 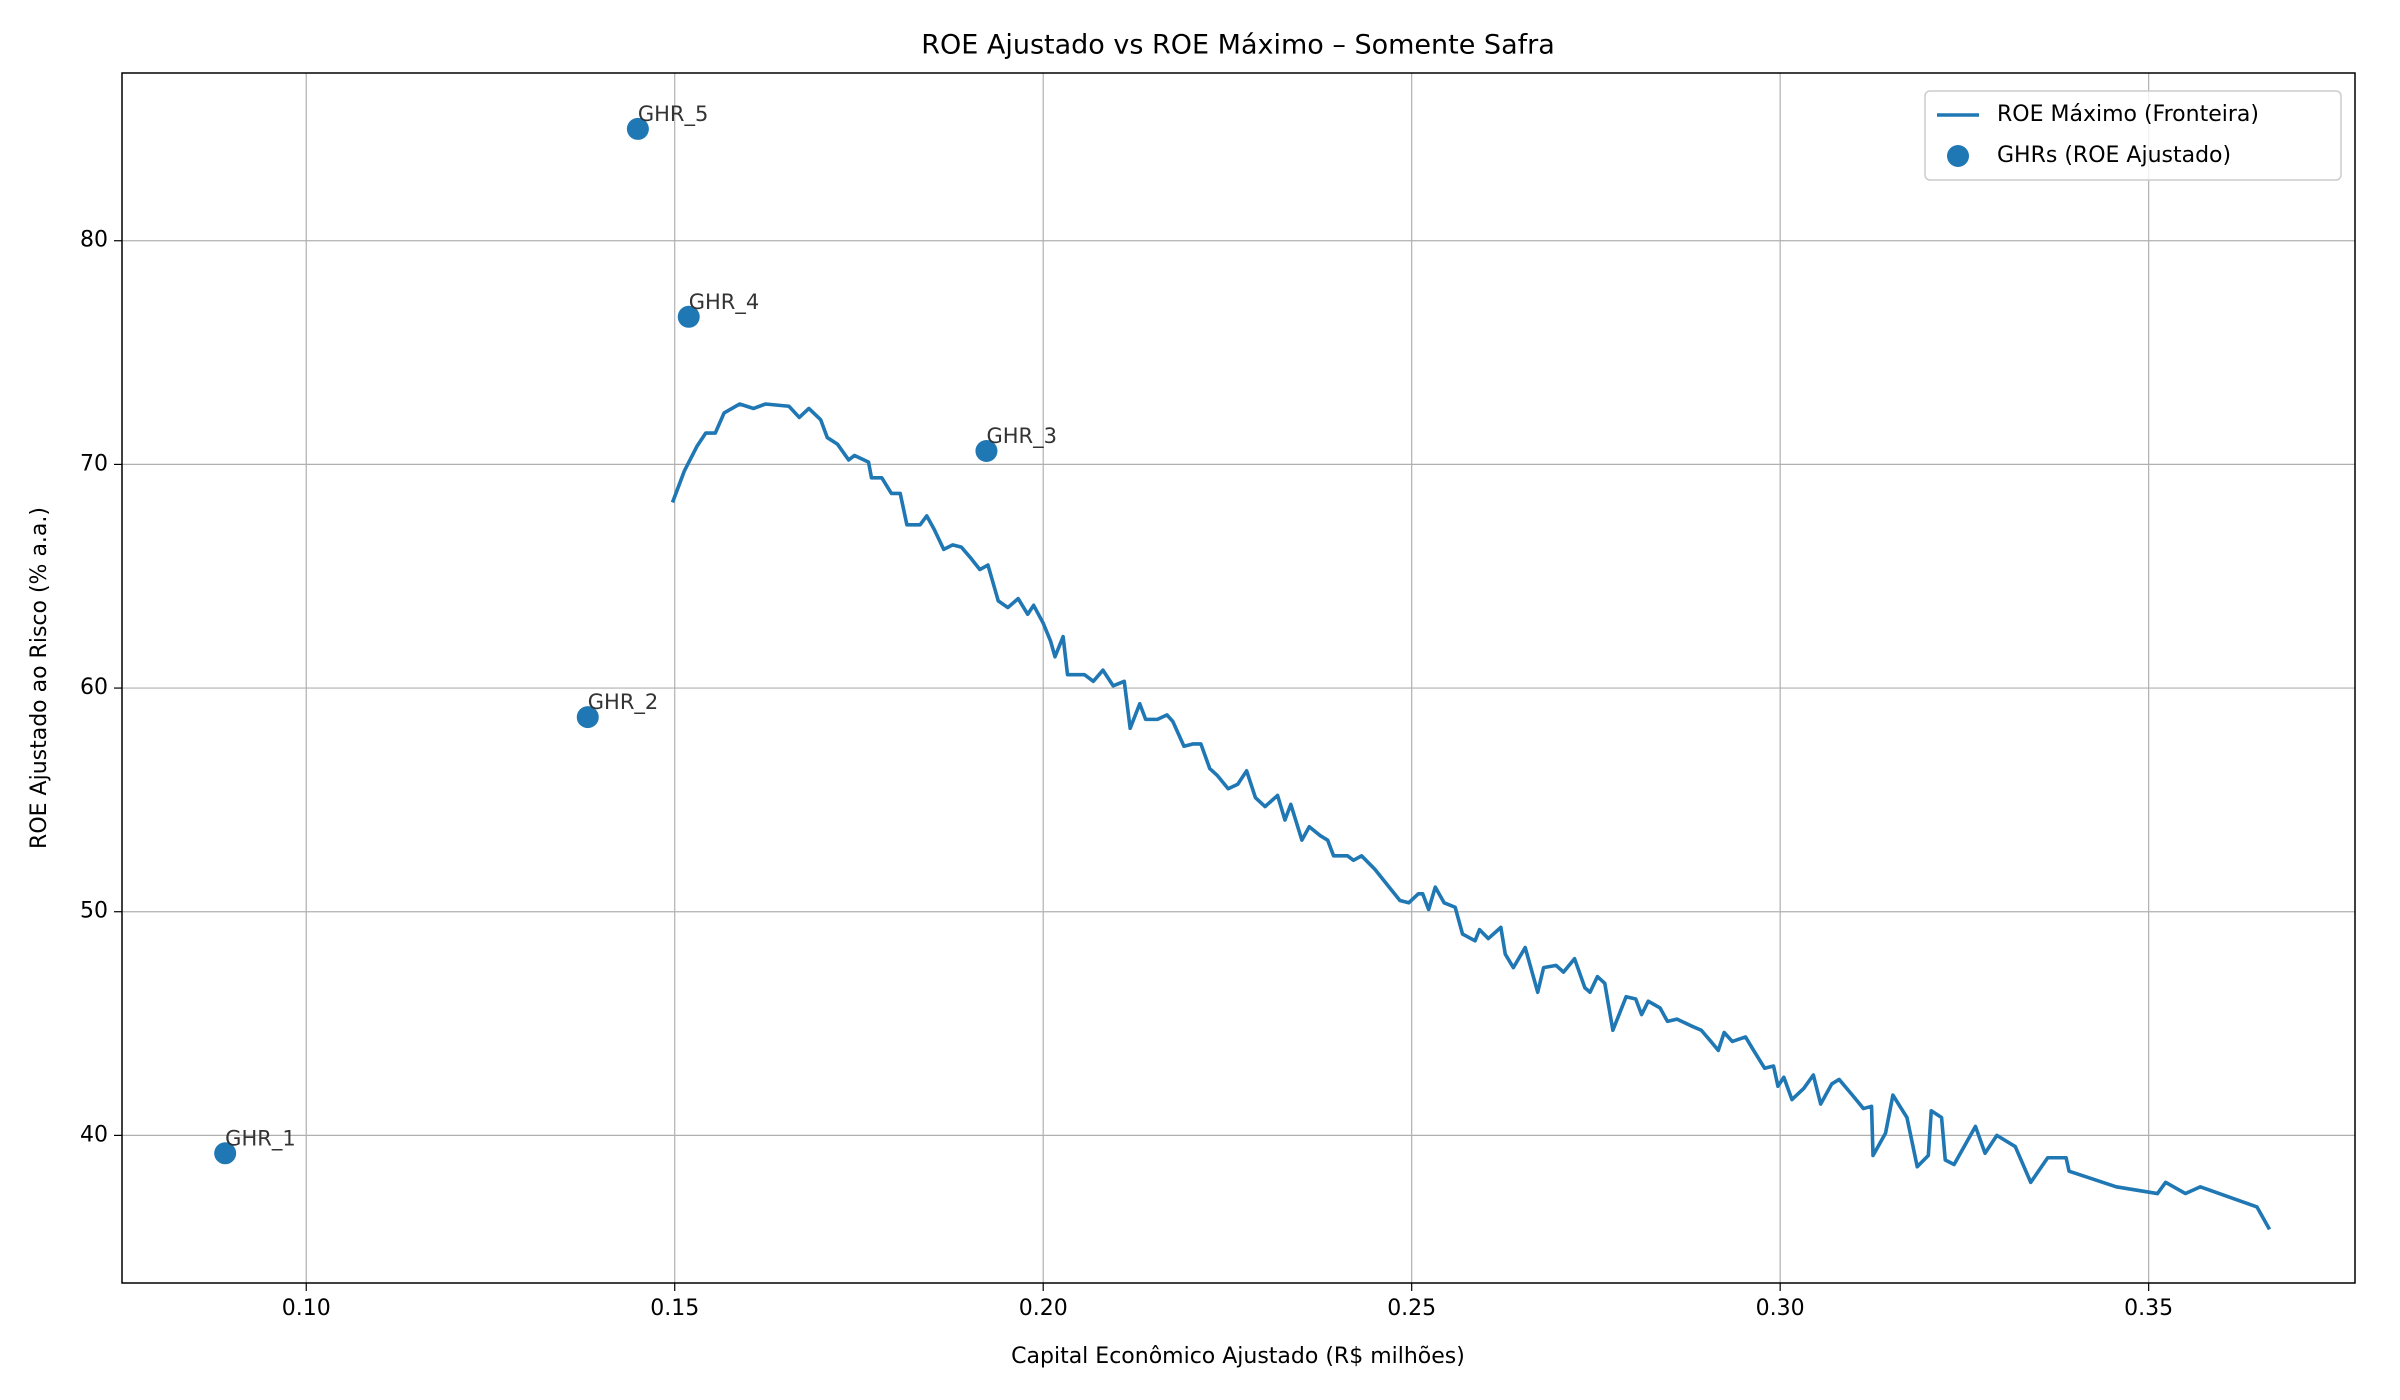 What do you see at coordinates (673, 114) in the screenshot?
I see `point-label: GHR_5` at bounding box center [673, 114].